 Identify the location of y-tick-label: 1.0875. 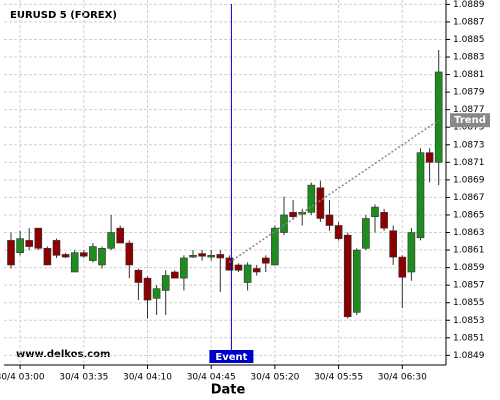
(469, 128).